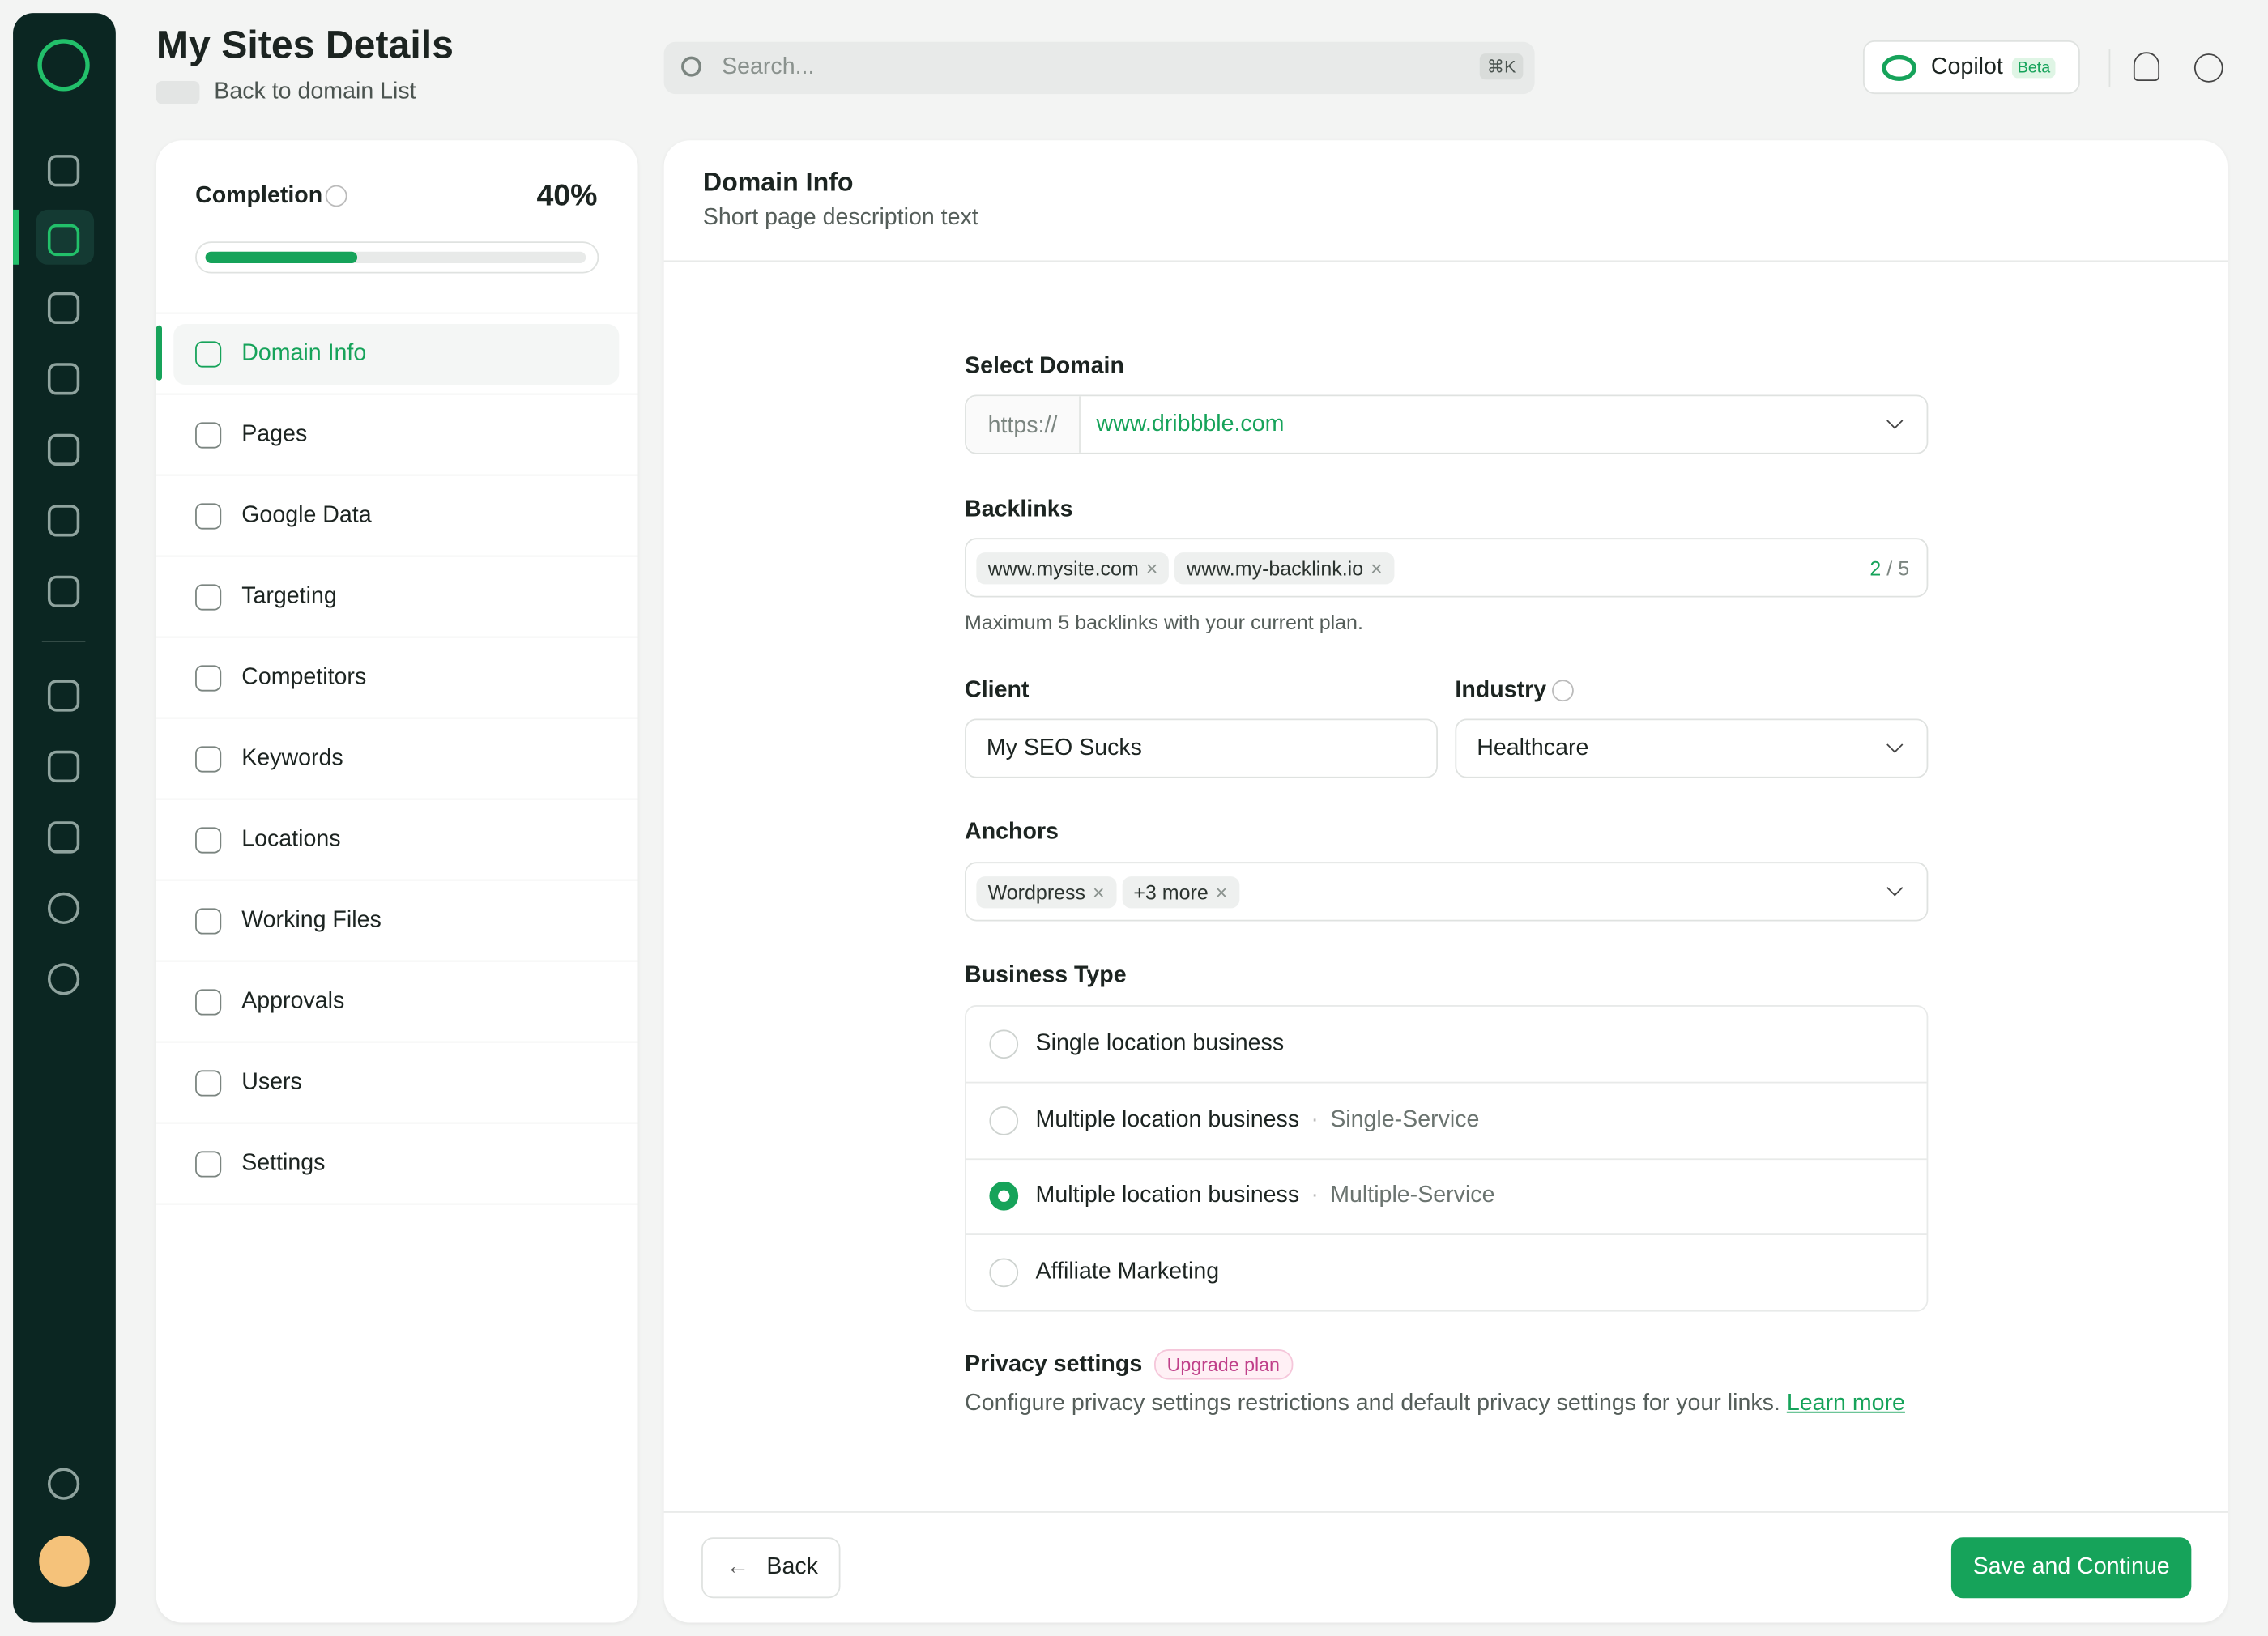 The width and height of the screenshot is (2268, 1636). I want to click on back-link: Back to domain List, so click(315, 91).